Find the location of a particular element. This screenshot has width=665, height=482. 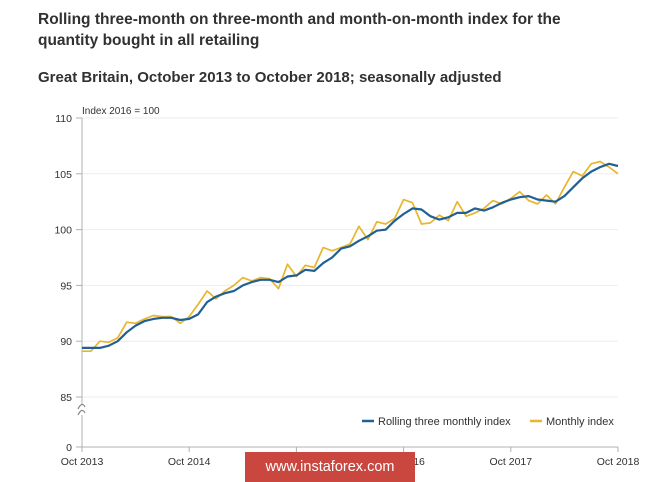

y-tick-label: 0 is located at coordinates (69, 448).